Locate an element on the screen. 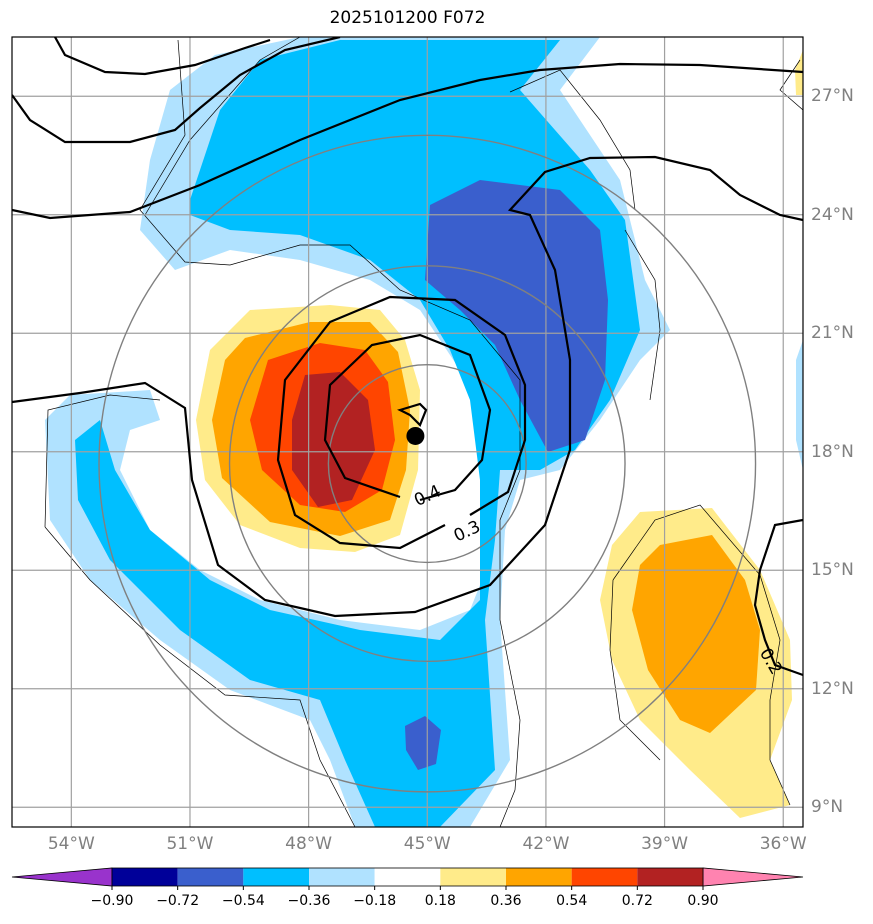 This screenshot has height=924, width=873. lon-tick-label-1: 51°W is located at coordinates (190, 844).